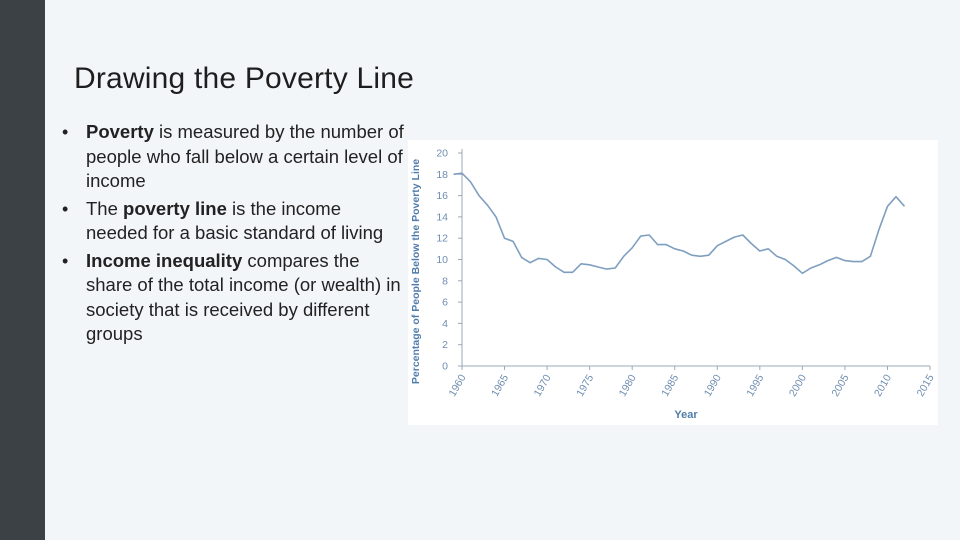 This screenshot has width=960, height=540. Describe the element at coordinates (445, 303) in the screenshot. I see `y-tick-label: 6` at that location.